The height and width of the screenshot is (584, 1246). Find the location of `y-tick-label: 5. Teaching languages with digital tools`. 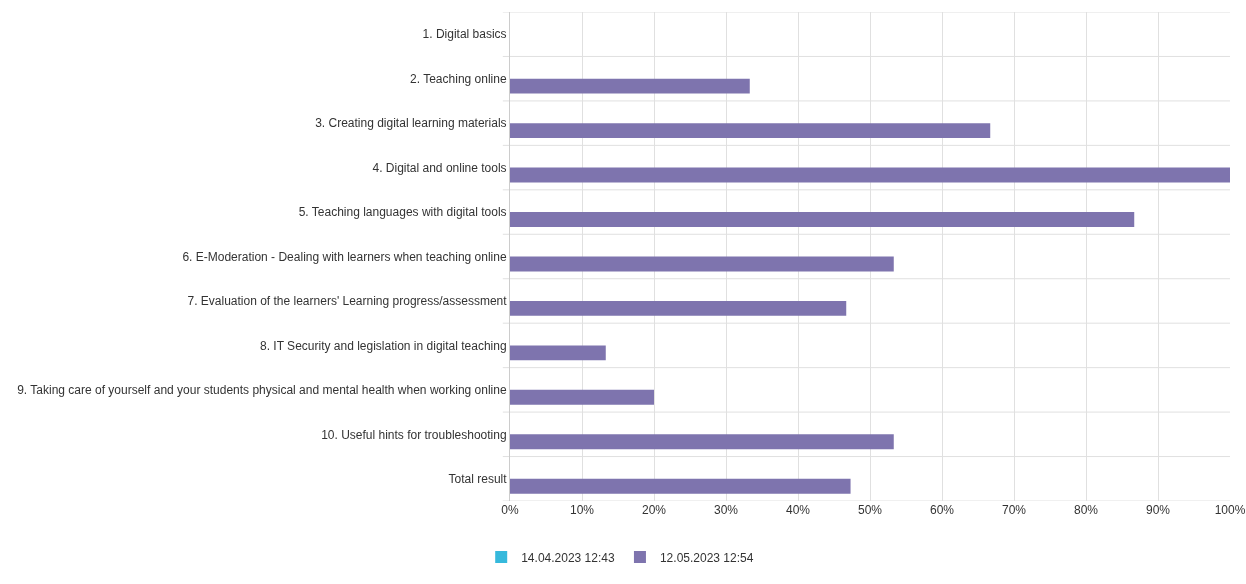

y-tick-label: 5. Teaching languages with digital tools is located at coordinates (402, 212).